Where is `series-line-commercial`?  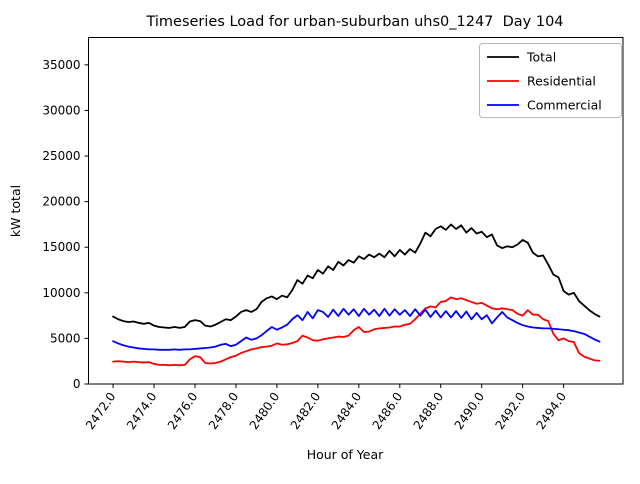
series-line-commercial is located at coordinates (356, 329).